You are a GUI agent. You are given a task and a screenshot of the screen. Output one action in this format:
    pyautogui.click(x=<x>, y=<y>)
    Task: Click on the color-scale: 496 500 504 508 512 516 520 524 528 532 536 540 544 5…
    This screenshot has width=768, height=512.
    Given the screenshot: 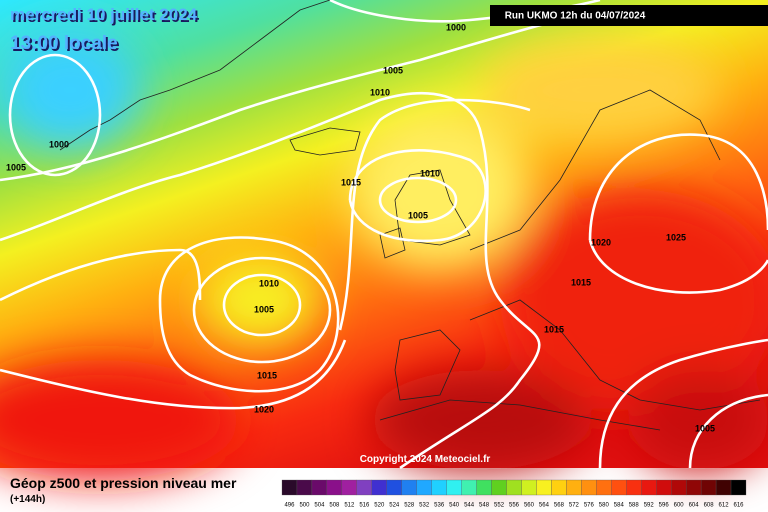 What is the action you would take?
    pyautogui.click(x=514, y=494)
    